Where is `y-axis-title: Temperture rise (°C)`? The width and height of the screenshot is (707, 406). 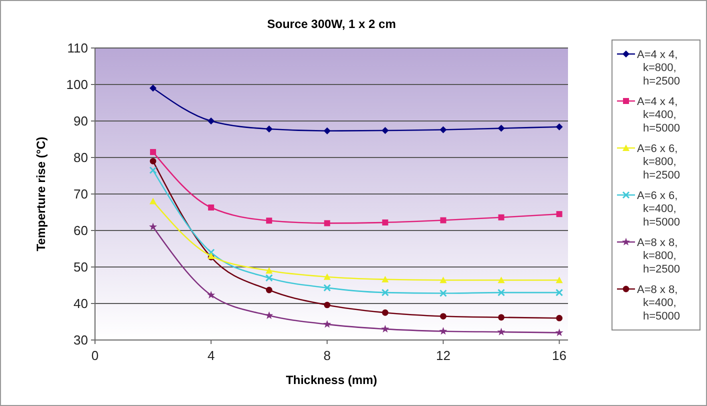
y-axis-title: Temperture rise (°C) is located at coordinates (41, 194).